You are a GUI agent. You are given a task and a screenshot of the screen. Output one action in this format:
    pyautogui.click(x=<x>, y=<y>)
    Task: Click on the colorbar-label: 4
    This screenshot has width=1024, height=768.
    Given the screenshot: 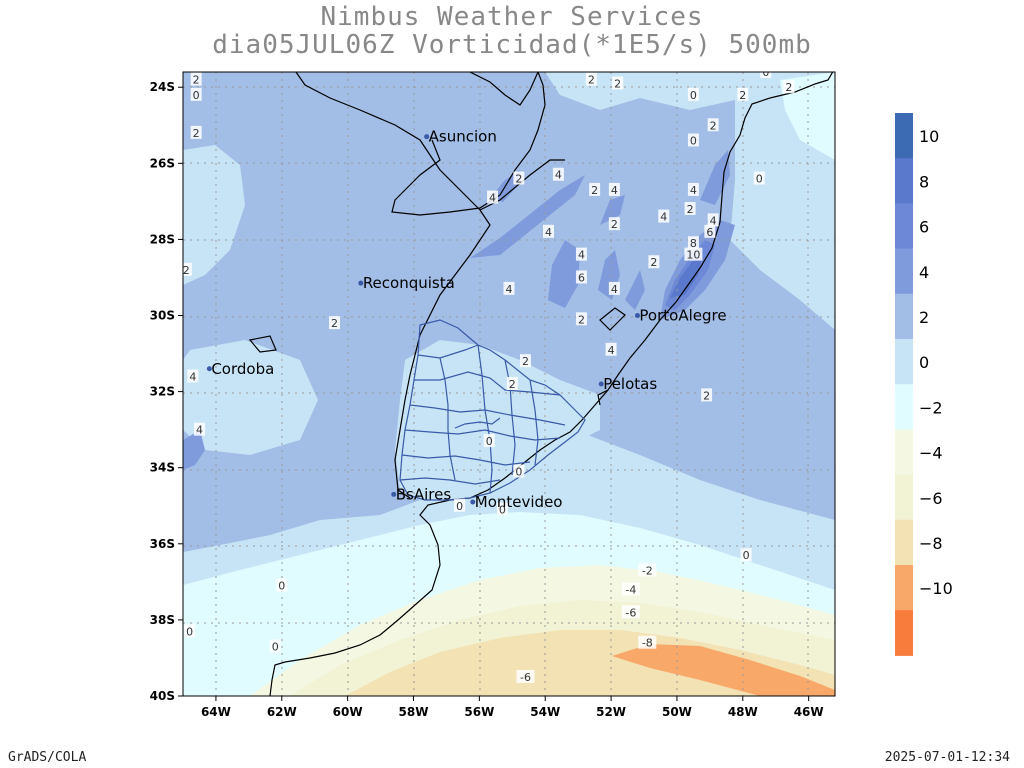 What is the action you would take?
    pyautogui.click(x=924, y=272)
    